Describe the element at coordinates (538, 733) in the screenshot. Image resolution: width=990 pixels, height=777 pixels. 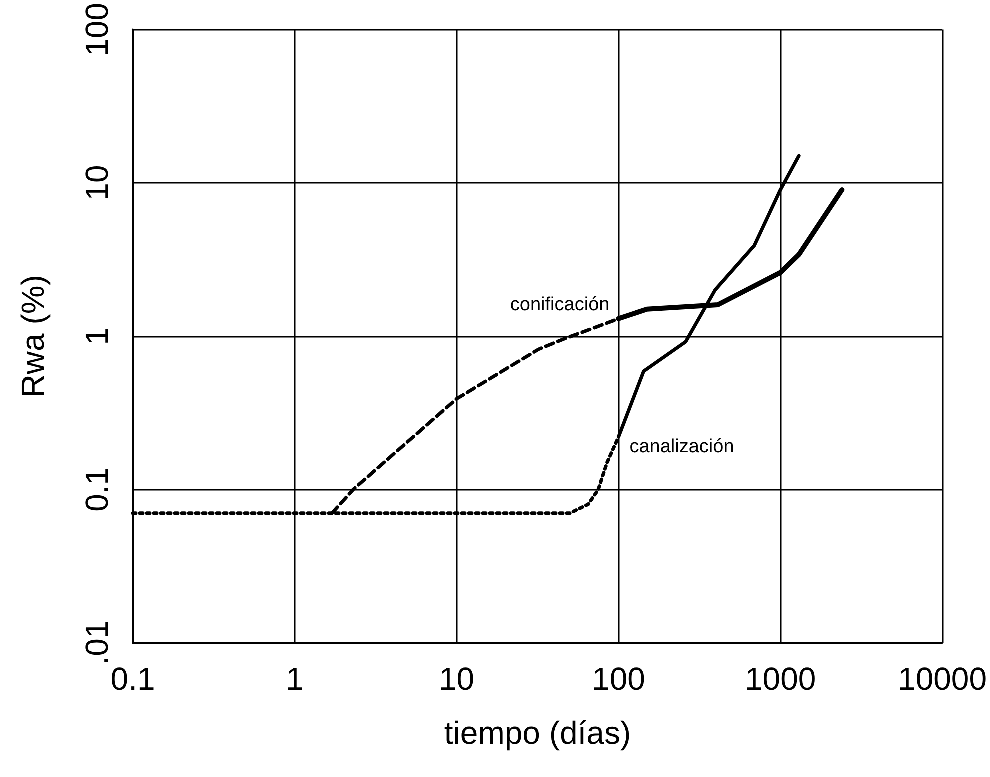
I see `x-axis-title: tiempo (días)` at that location.